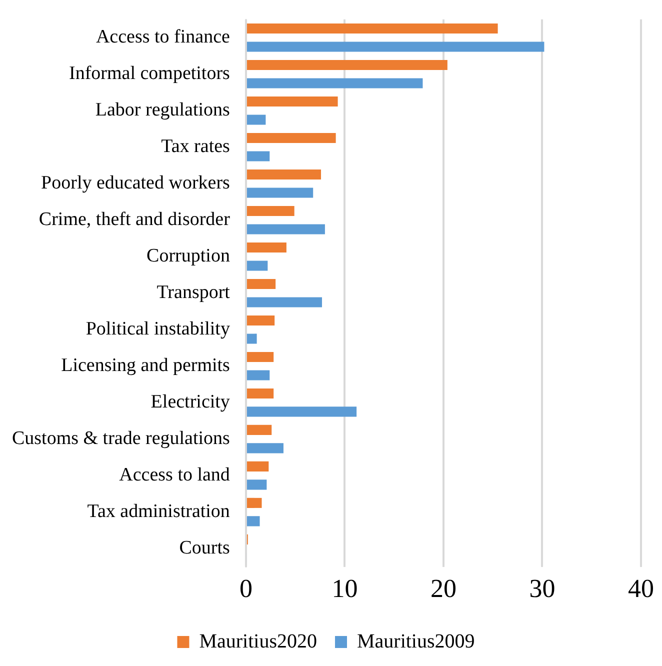 The width and height of the screenshot is (662, 666). What do you see at coordinates (245, 589) in the screenshot?
I see `x-tick-label: 0` at bounding box center [245, 589].